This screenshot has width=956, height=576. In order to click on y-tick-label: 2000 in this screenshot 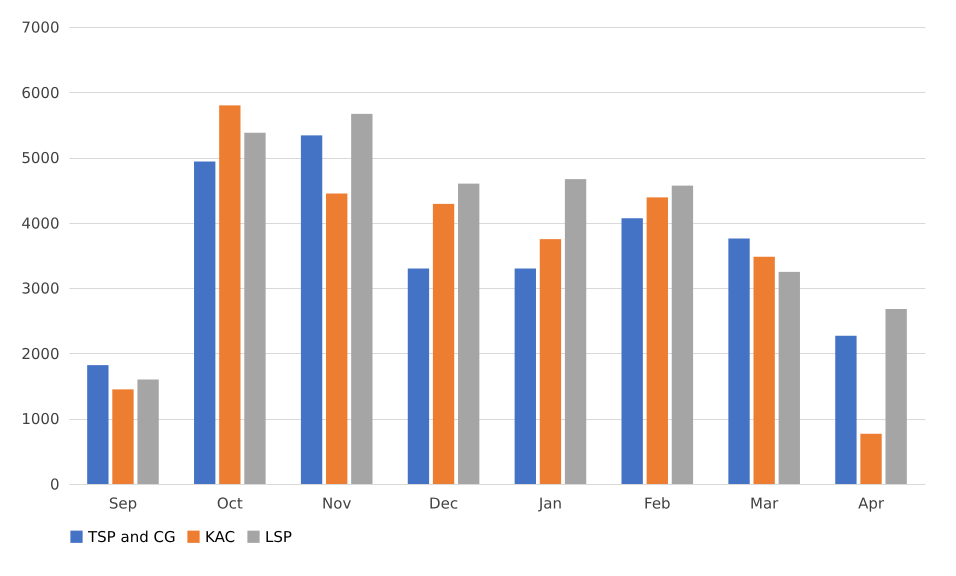, I will do `click(40, 353)`.